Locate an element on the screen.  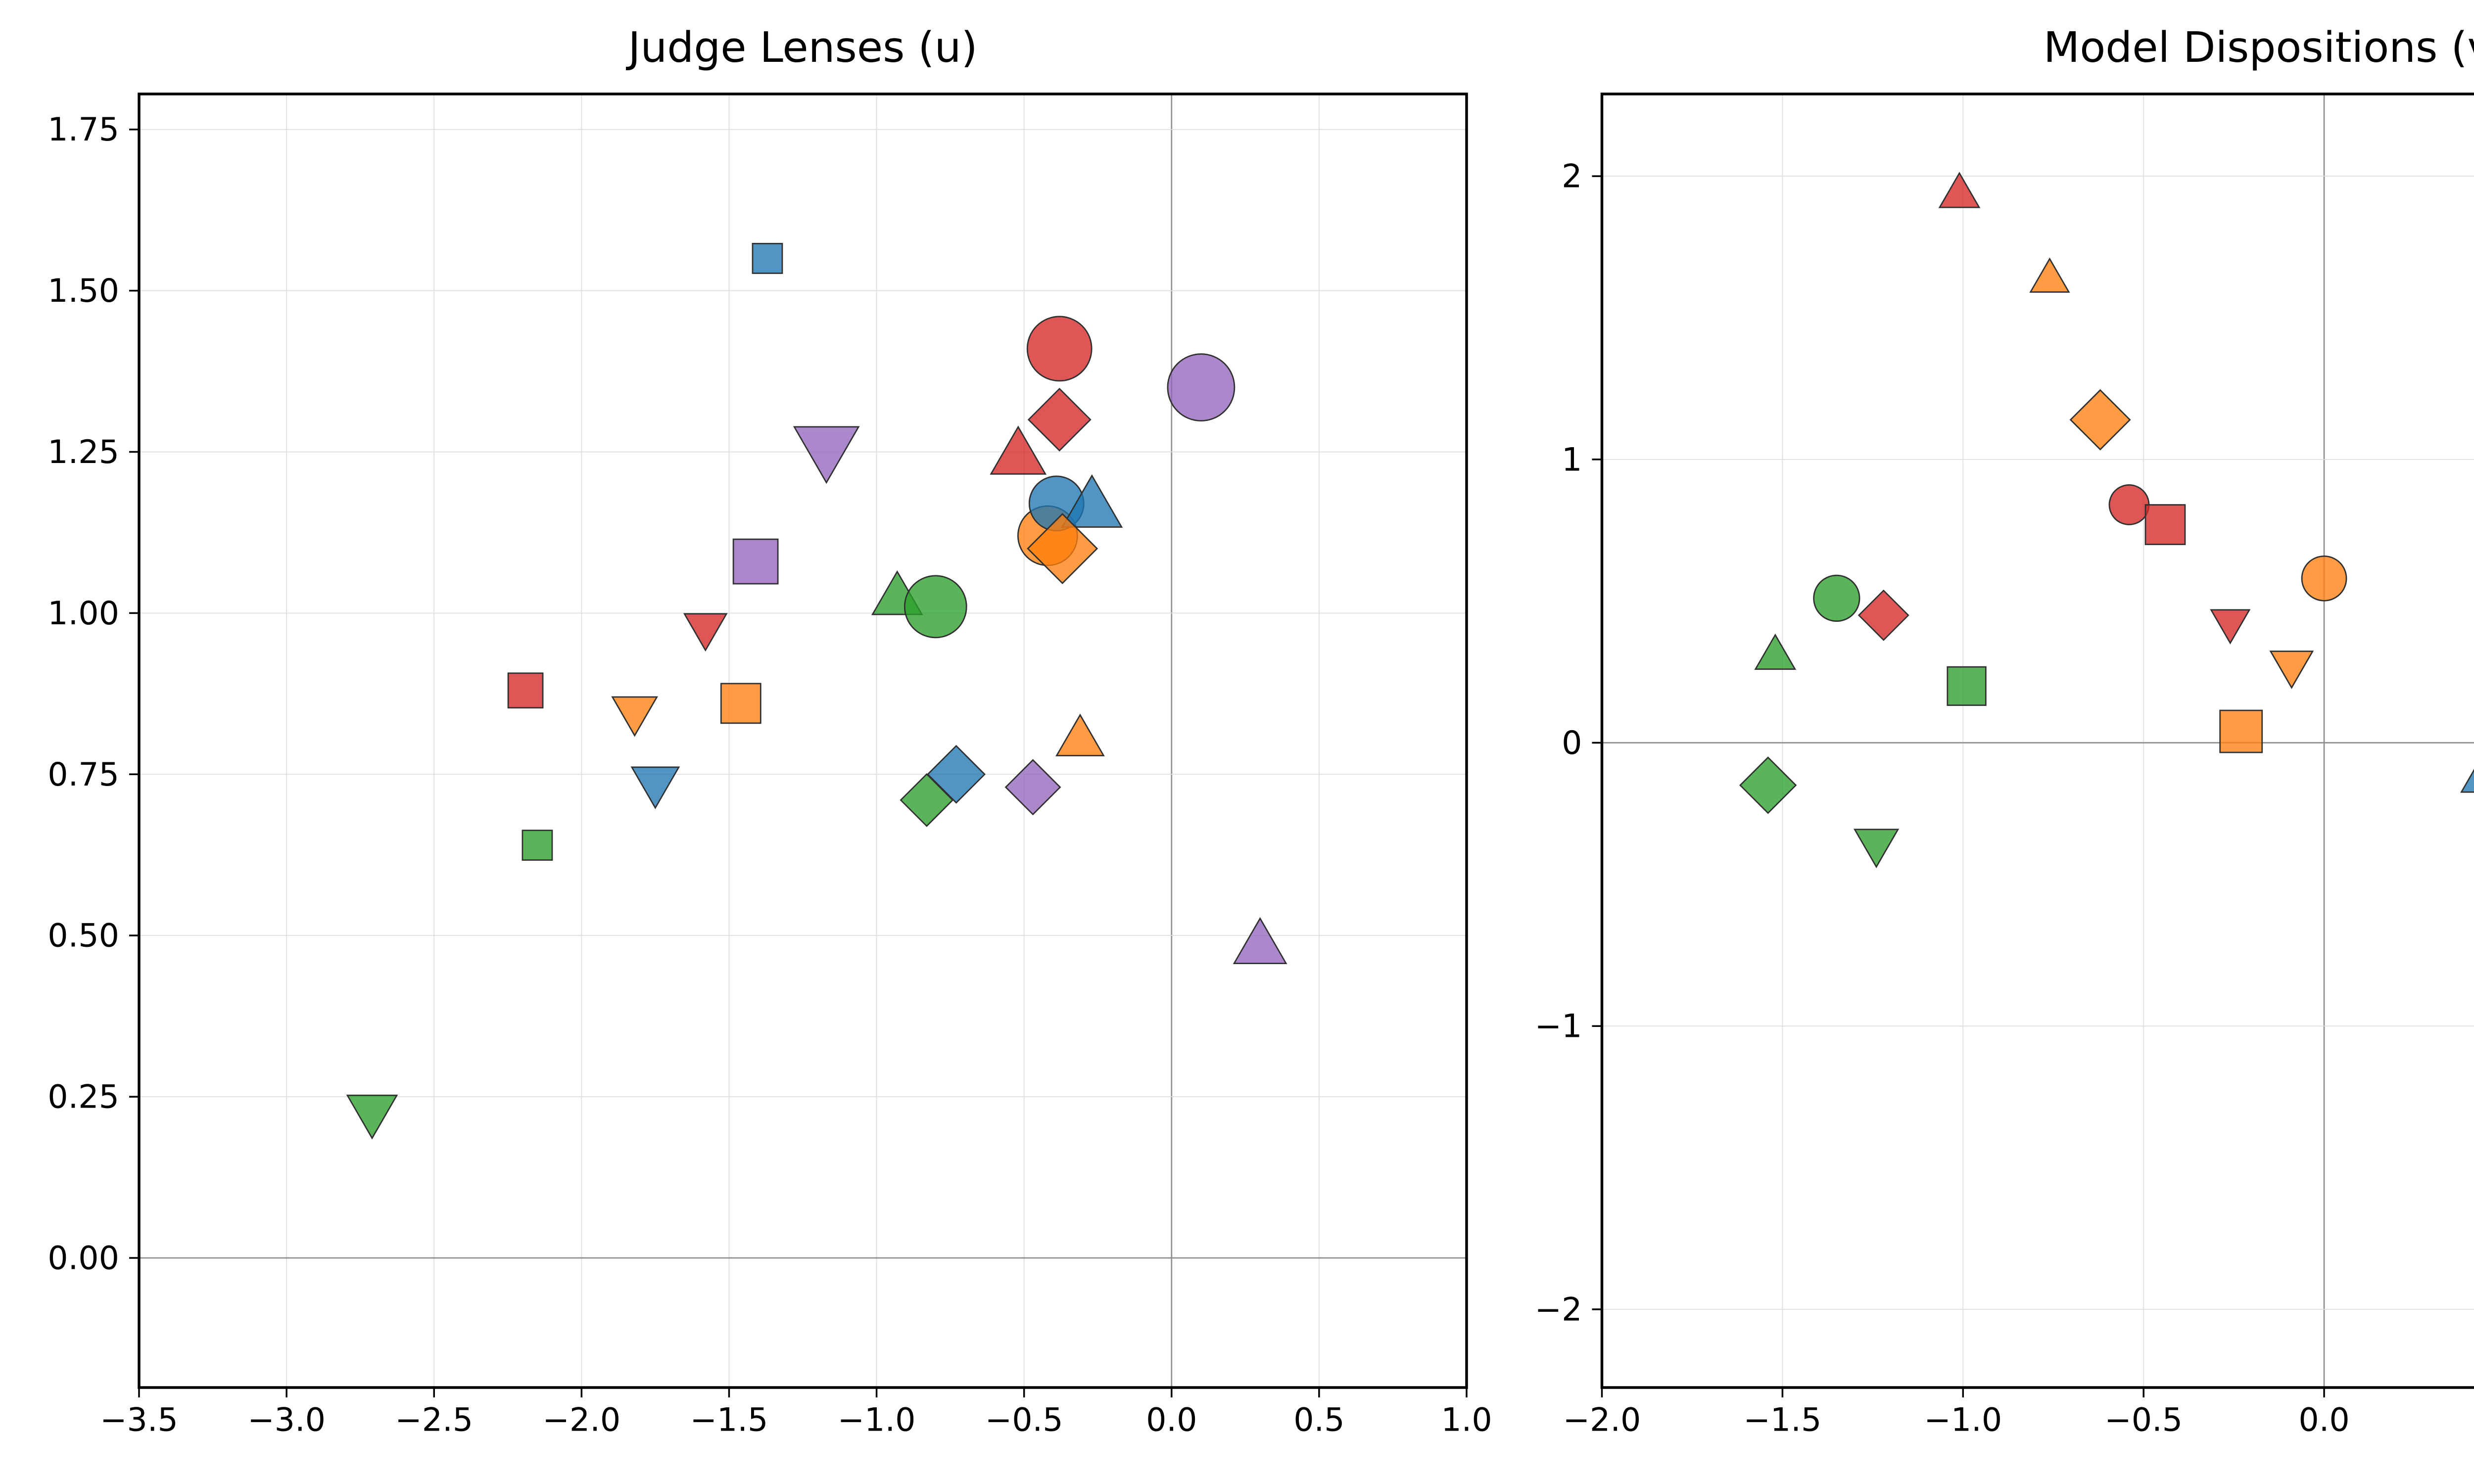
y-tick-label: 1 is located at coordinates (1572, 459).